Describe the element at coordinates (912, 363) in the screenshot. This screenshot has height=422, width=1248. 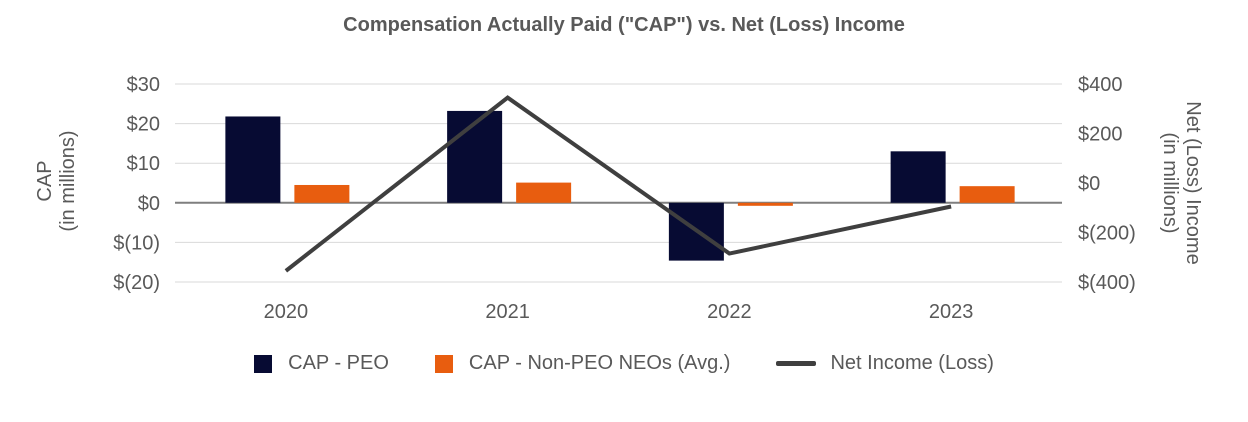
I see `legend-label-net-income: Net Income (Loss)` at that location.